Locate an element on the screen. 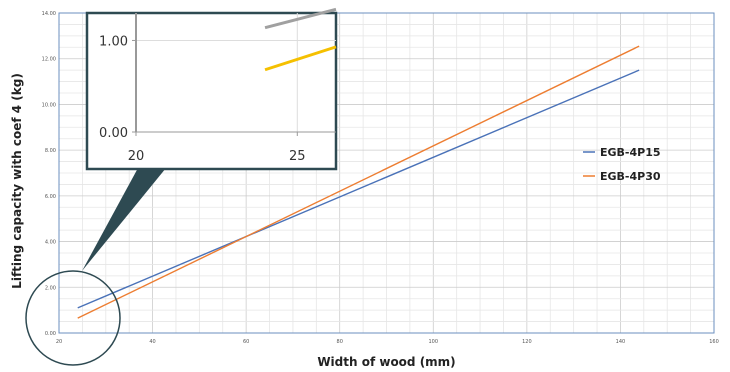  x-tick-label: 160 is located at coordinates (714, 342).